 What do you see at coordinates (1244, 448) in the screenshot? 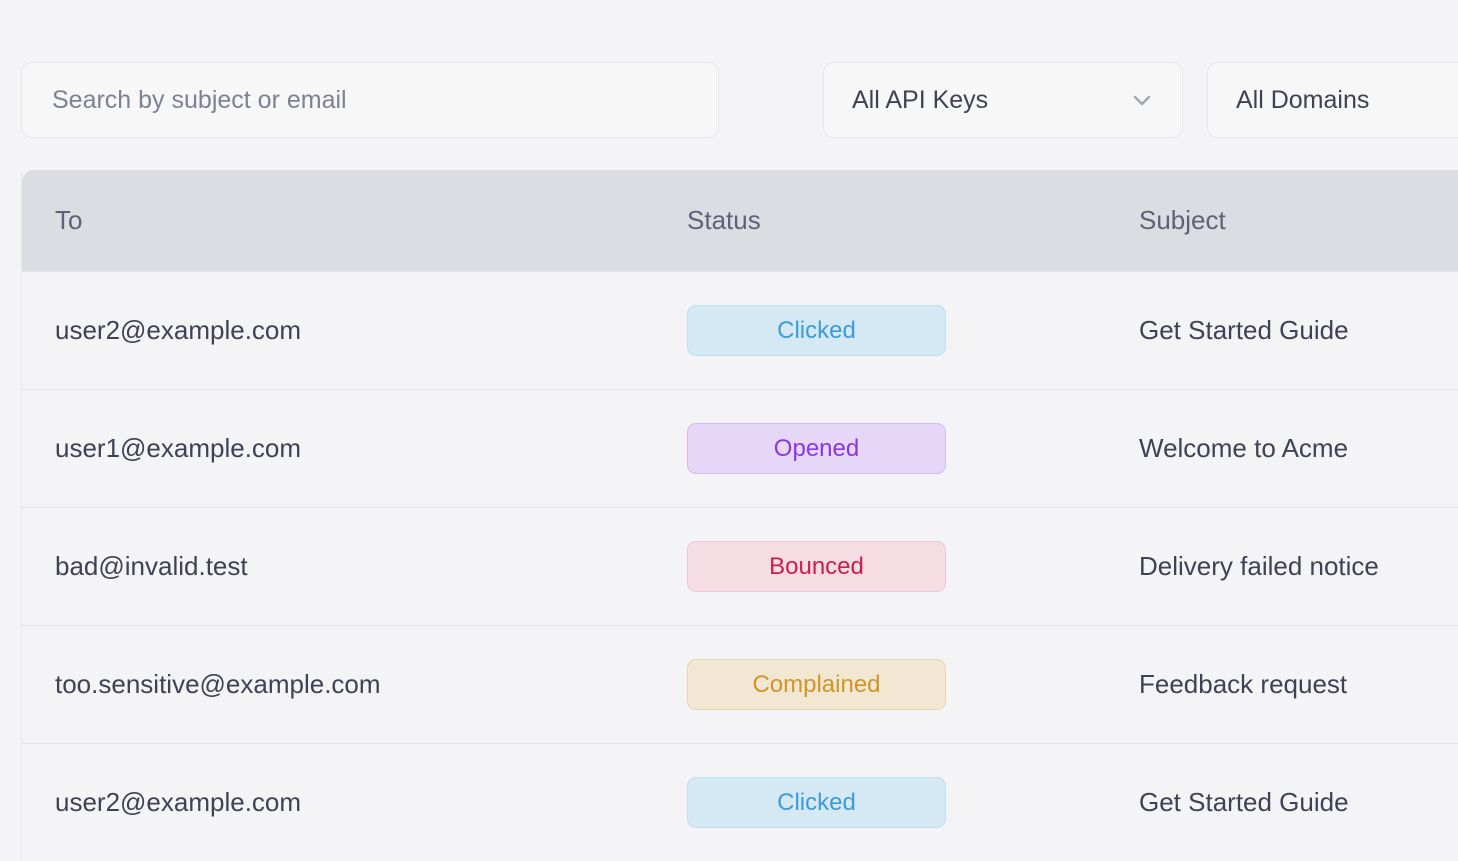
I see `email-subject: Welcome to Acme` at bounding box center [1244, 448].